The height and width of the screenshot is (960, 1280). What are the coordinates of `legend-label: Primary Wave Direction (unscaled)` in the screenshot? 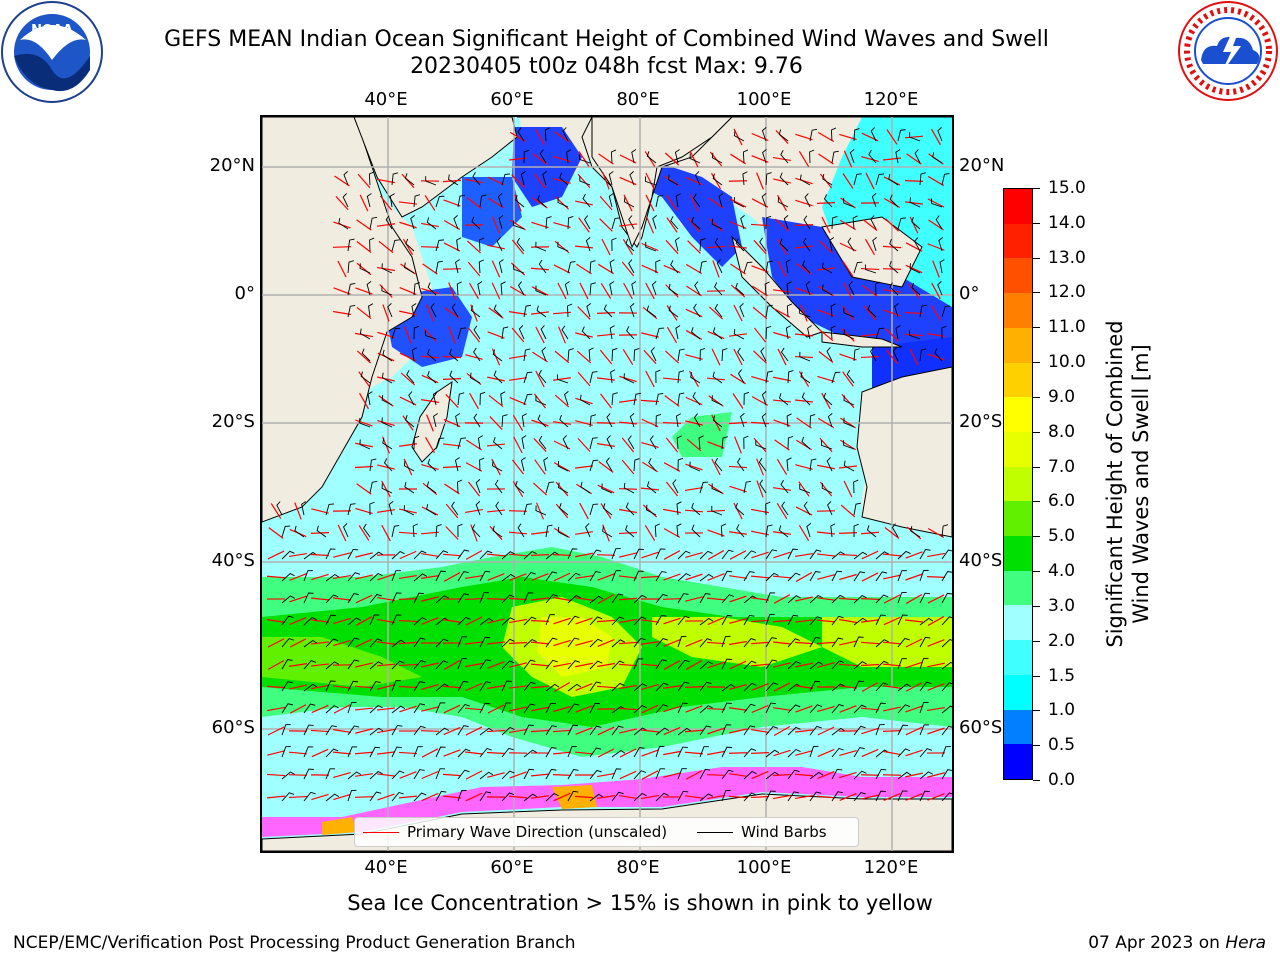 It's located at (537, 832).